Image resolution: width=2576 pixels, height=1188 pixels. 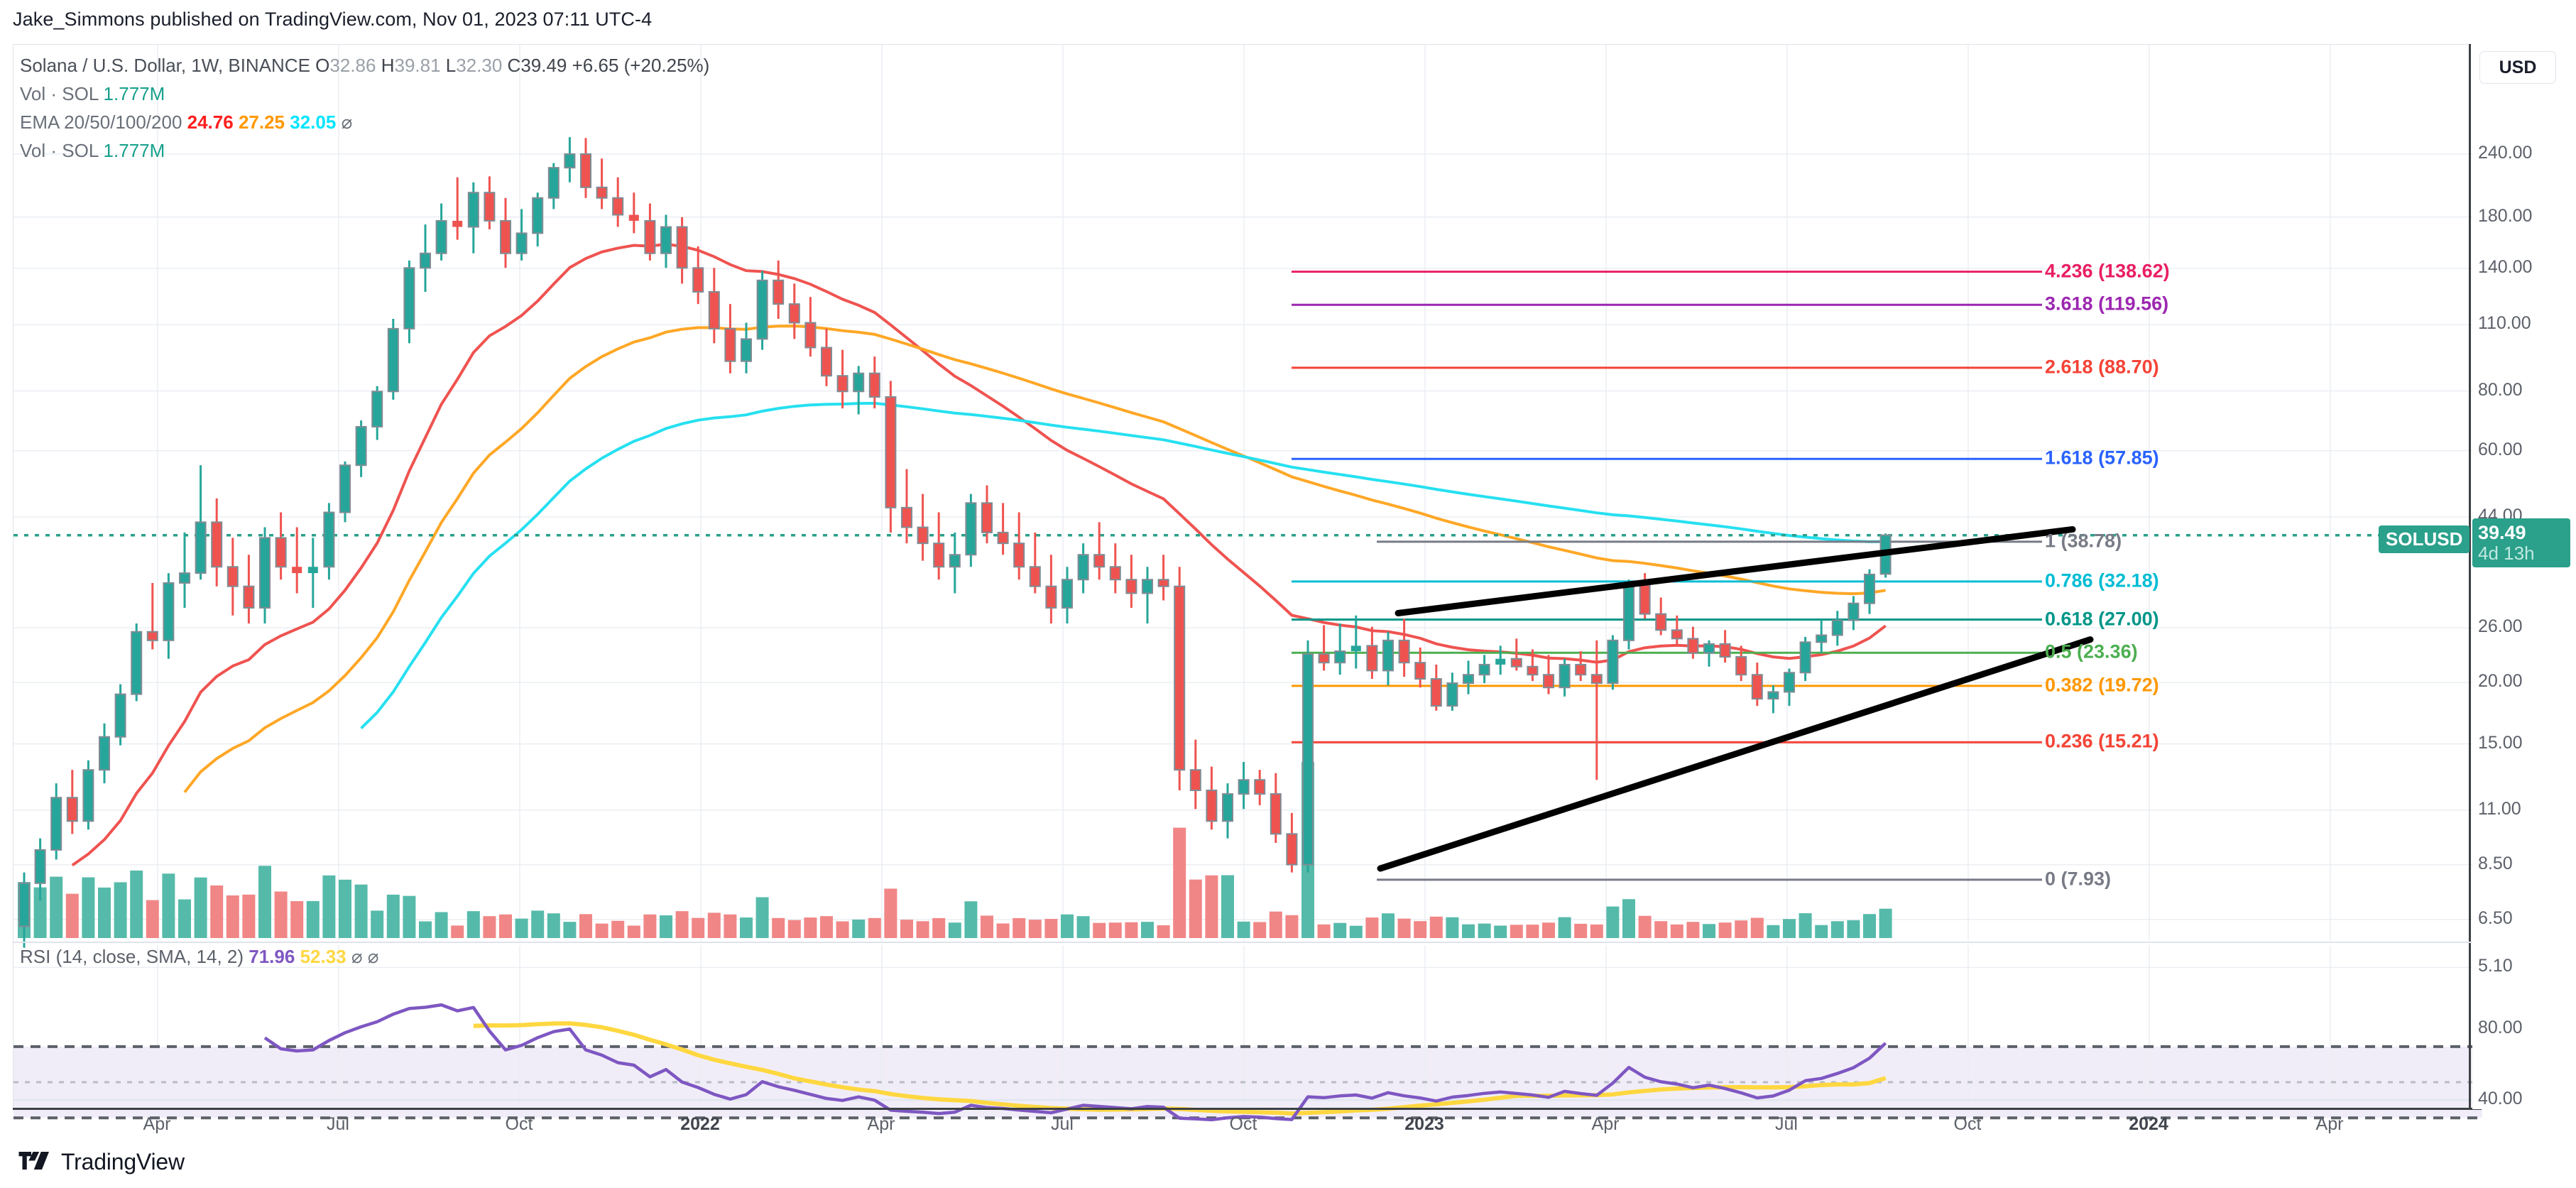 I want to click on time-axis-tick: 2024, so click(x=2148, y=1124).